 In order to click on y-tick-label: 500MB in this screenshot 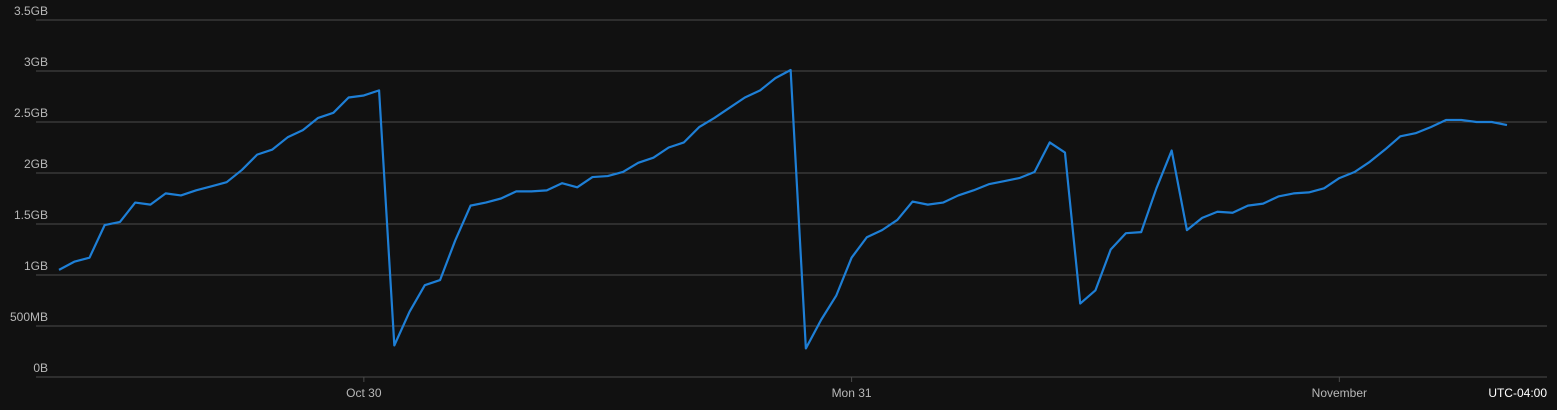, I will do `click(29, 317)`.